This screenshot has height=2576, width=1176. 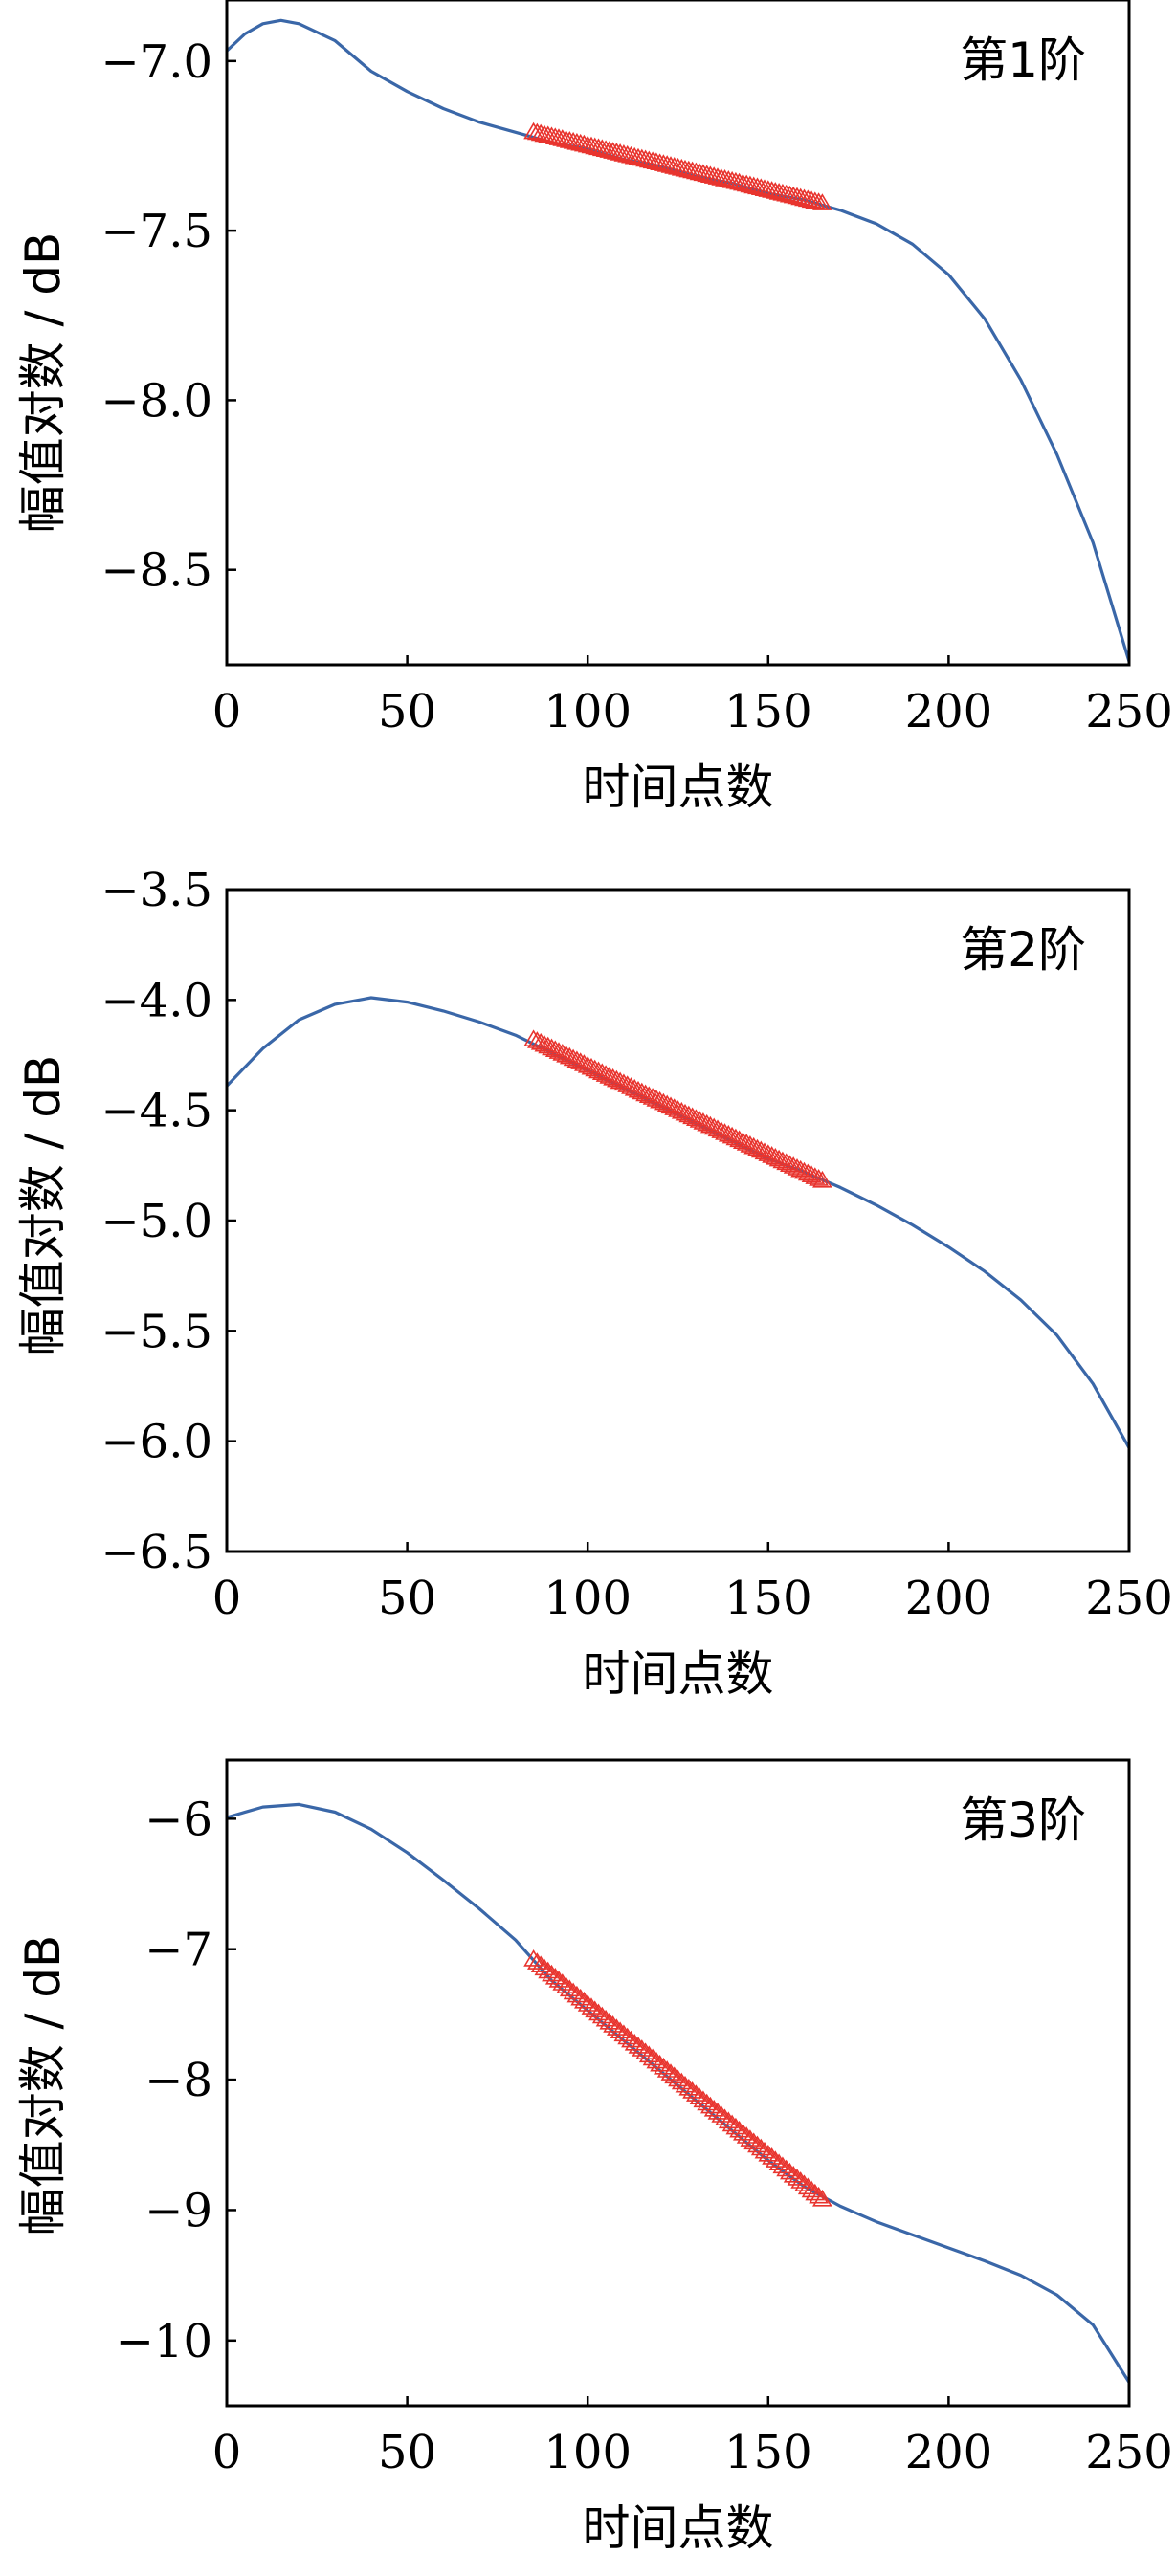 I want to click on y-tick-label: −9, so click(x=178, y=2210).